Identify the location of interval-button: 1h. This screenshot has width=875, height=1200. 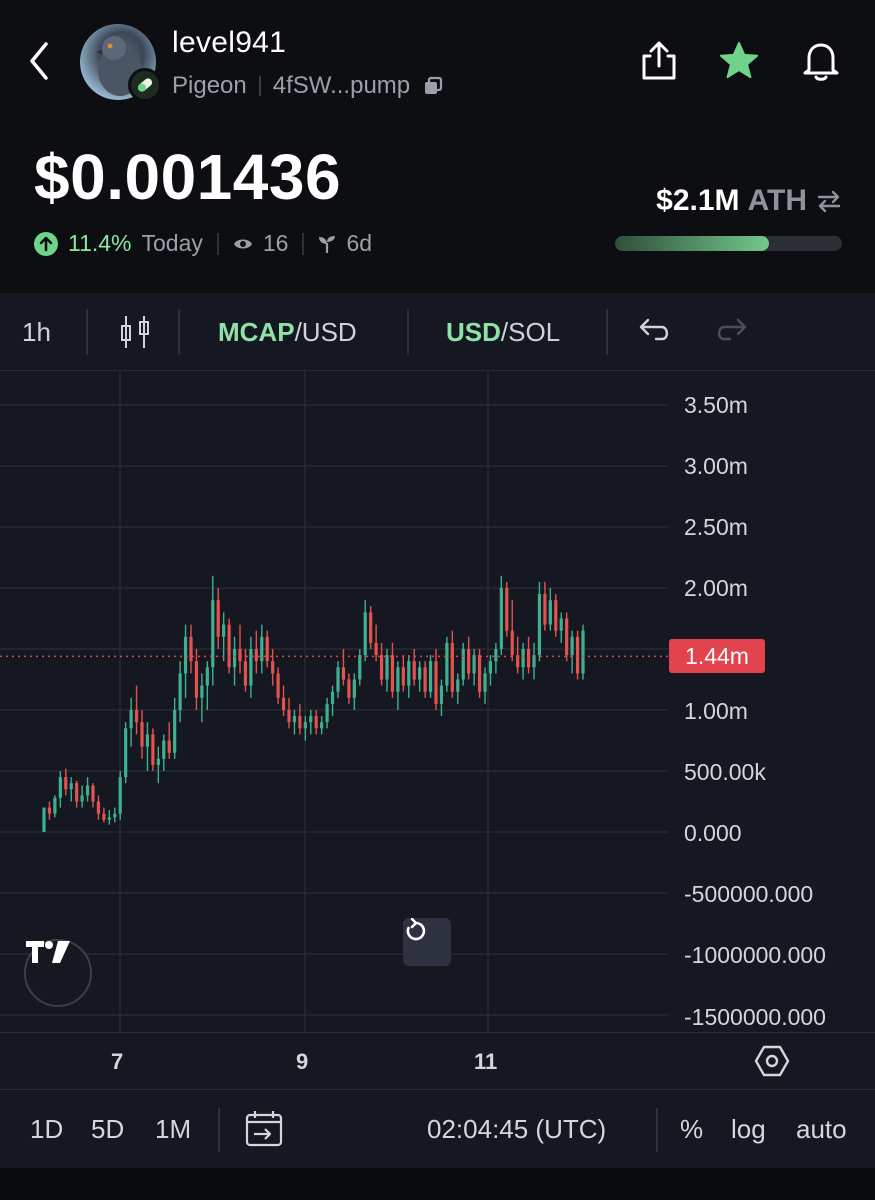
(36, 331).